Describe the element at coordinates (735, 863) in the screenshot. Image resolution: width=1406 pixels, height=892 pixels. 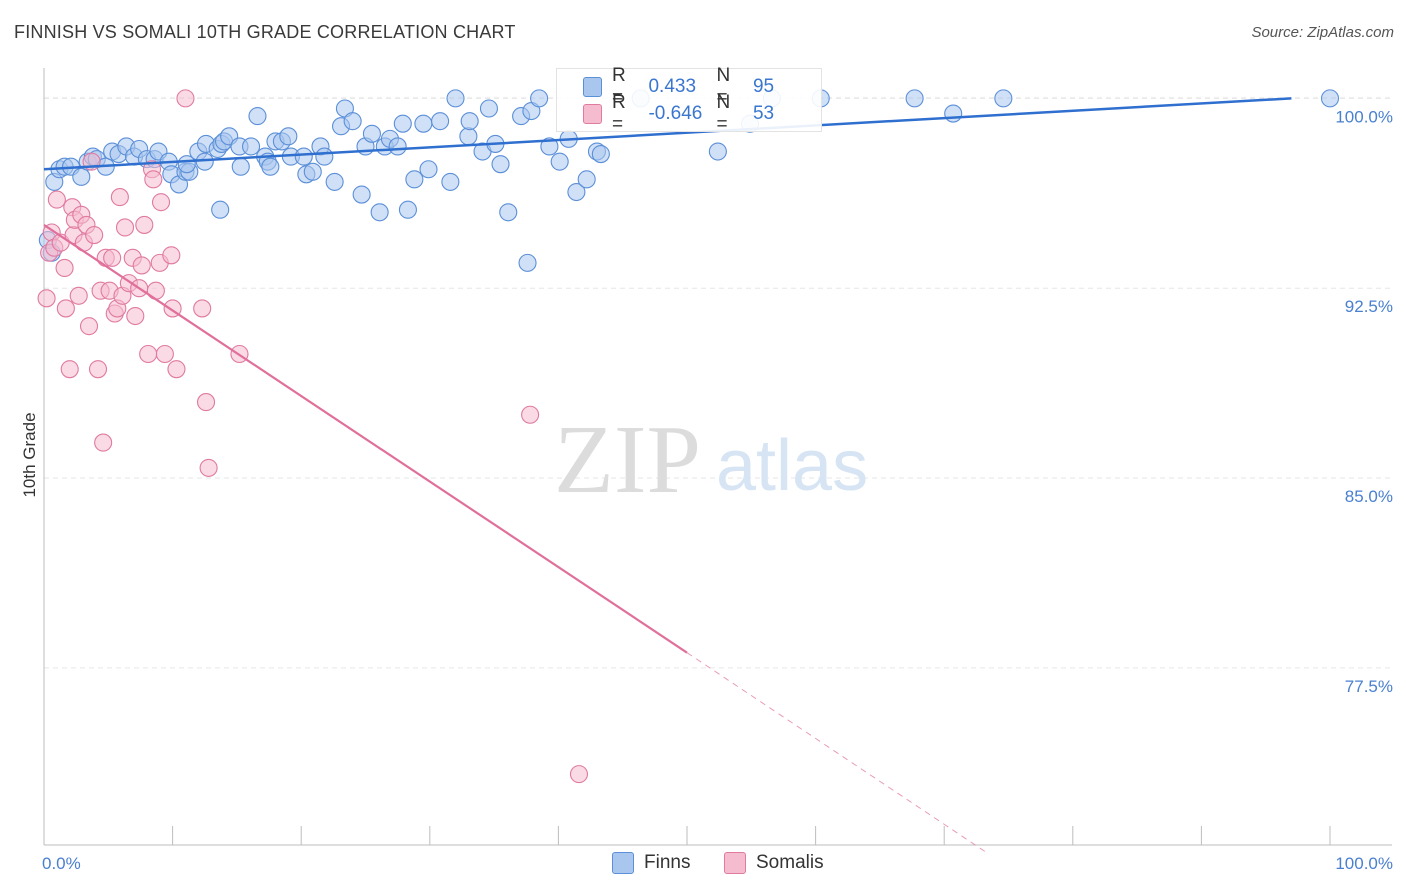
I see `somalis-legend-swatch` at that location.